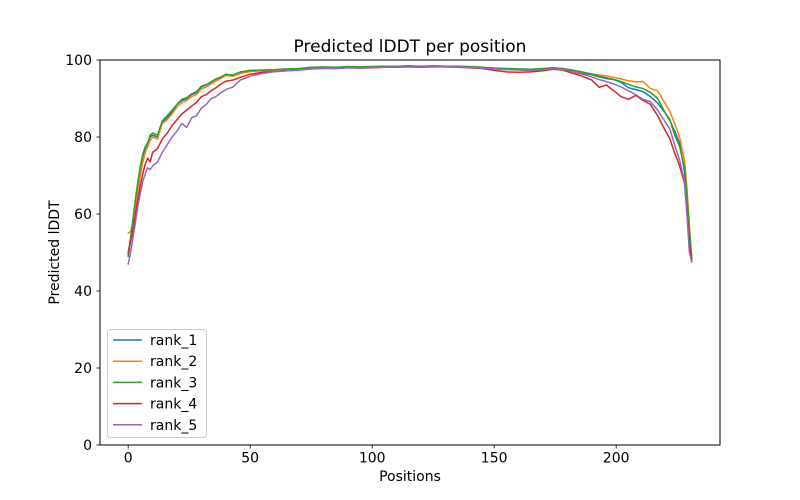  What do you see at coordinates (173, 383) in the screenshot?
I see `legend-label-rank_3: rank_3` at bounding box center [173, 383].